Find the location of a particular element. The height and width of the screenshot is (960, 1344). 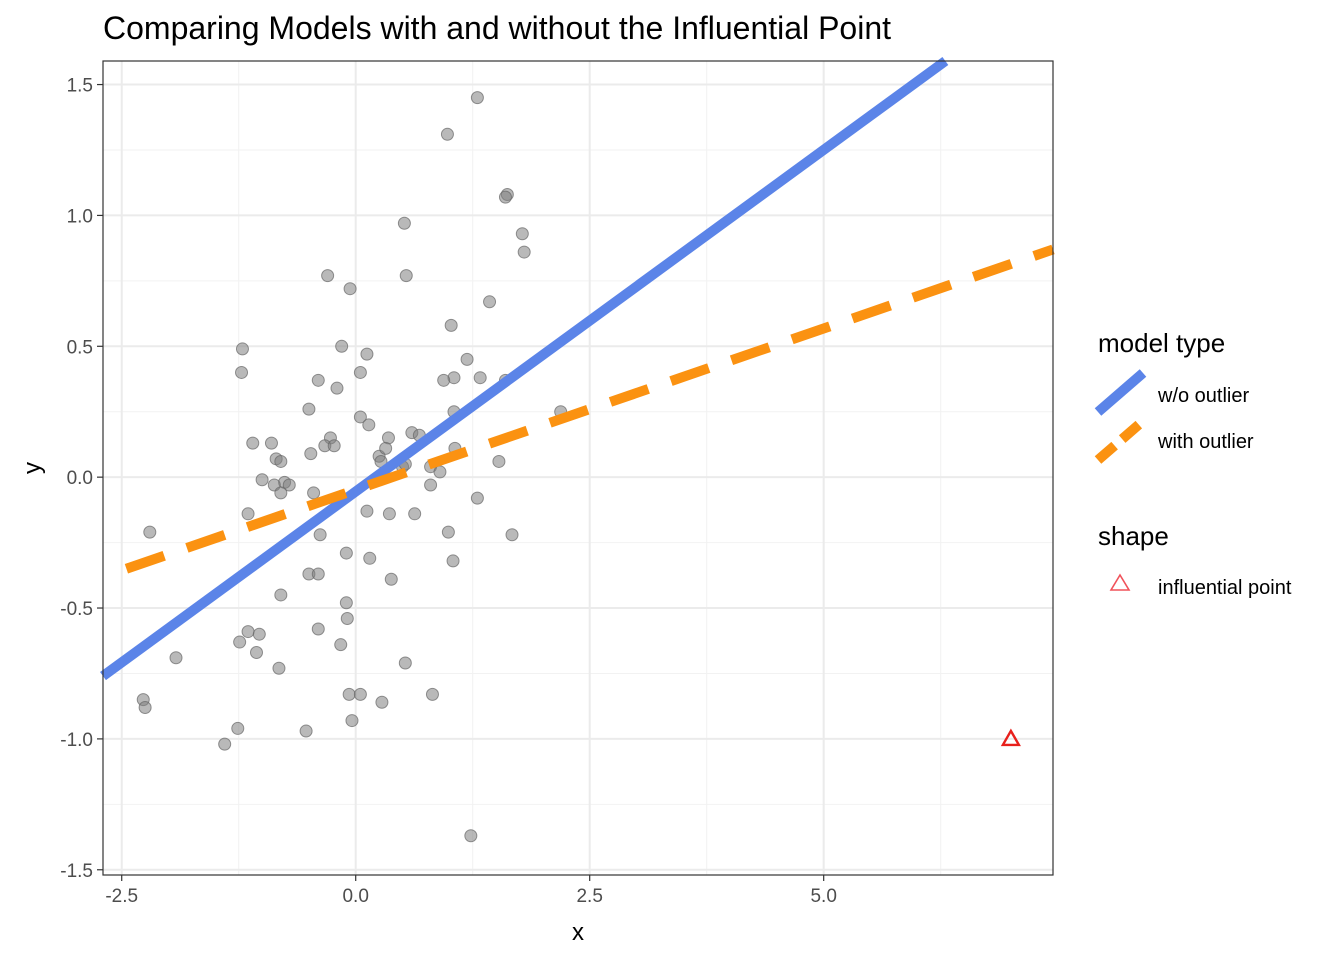

y-axis: -1.5 -1.0 -0.5 0.0 0.5 1.0 1.5 is located at coordinates (81, 479).